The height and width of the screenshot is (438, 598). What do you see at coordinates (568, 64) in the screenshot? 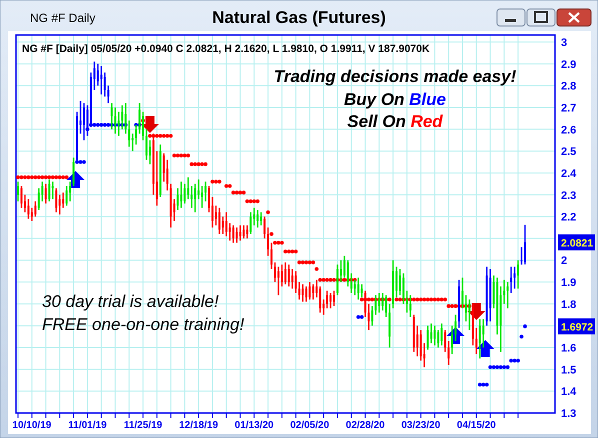
I see `y-tick-label: 2.9` at bounding box center [568, 64].